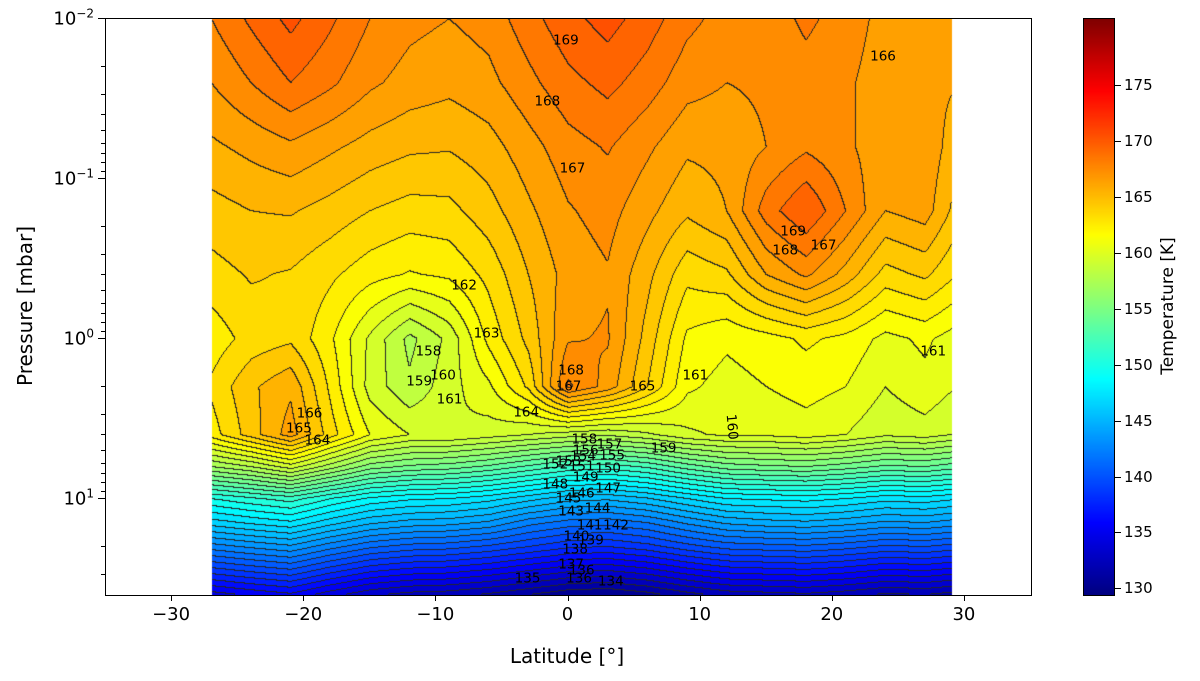 This screenshot has height=681, width=1200. Describe the element at coordinates (1138, 420) in the screenshot. I see `colorbar-tick-label: 145` at that location.